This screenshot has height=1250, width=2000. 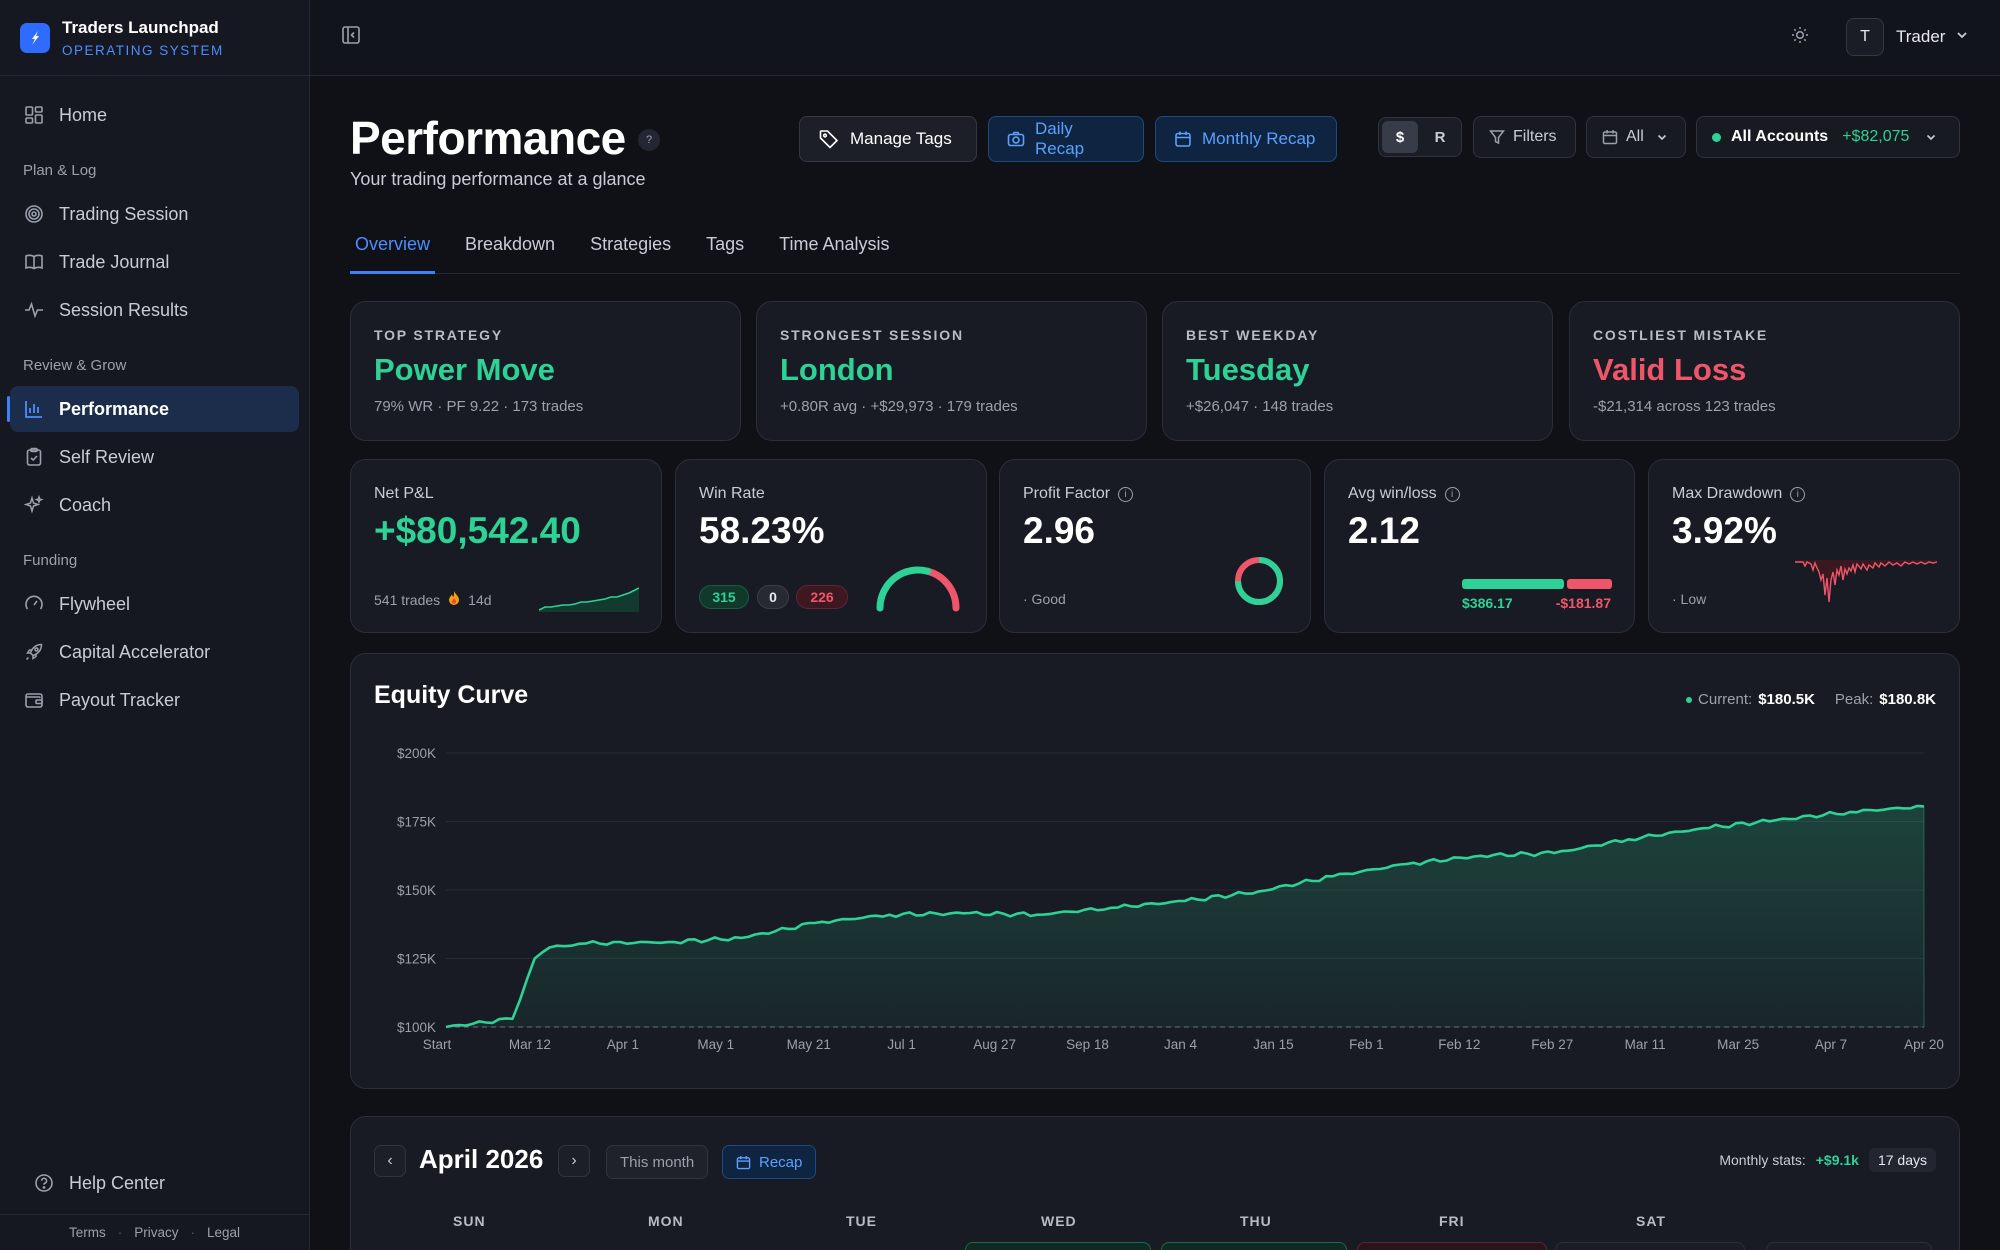 I want to click on sidebar-item-label: Performance, so click(x=114, y=408).